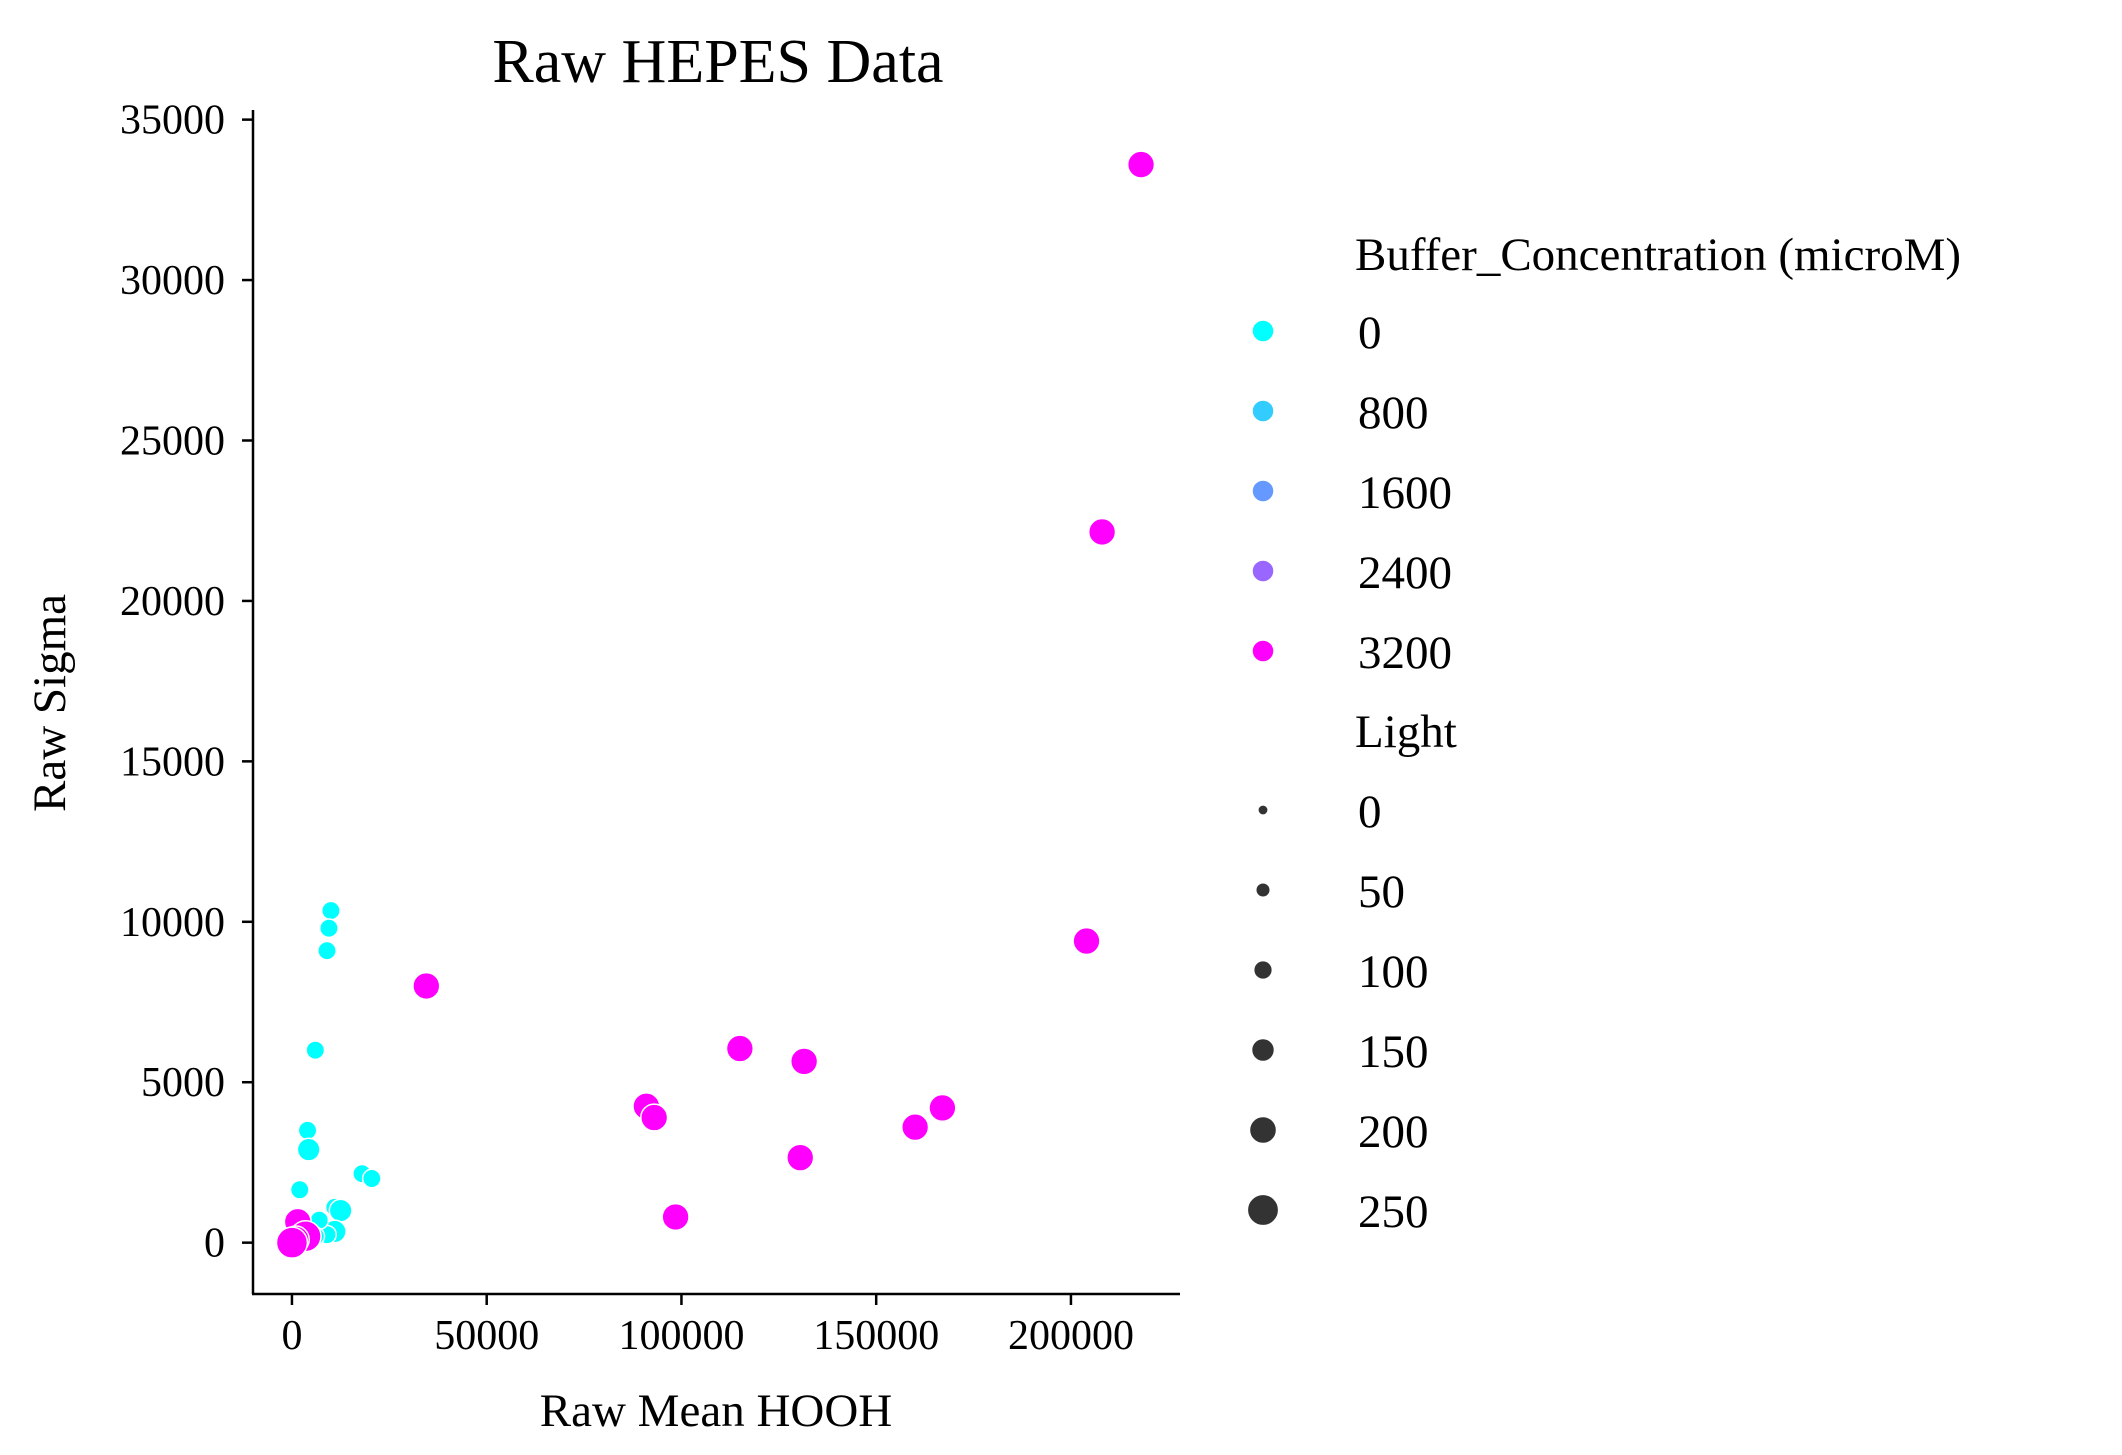 This screenshot has height=1455, width=2122. I want to click on x-tick-label: 50000, so click(486, 1336).